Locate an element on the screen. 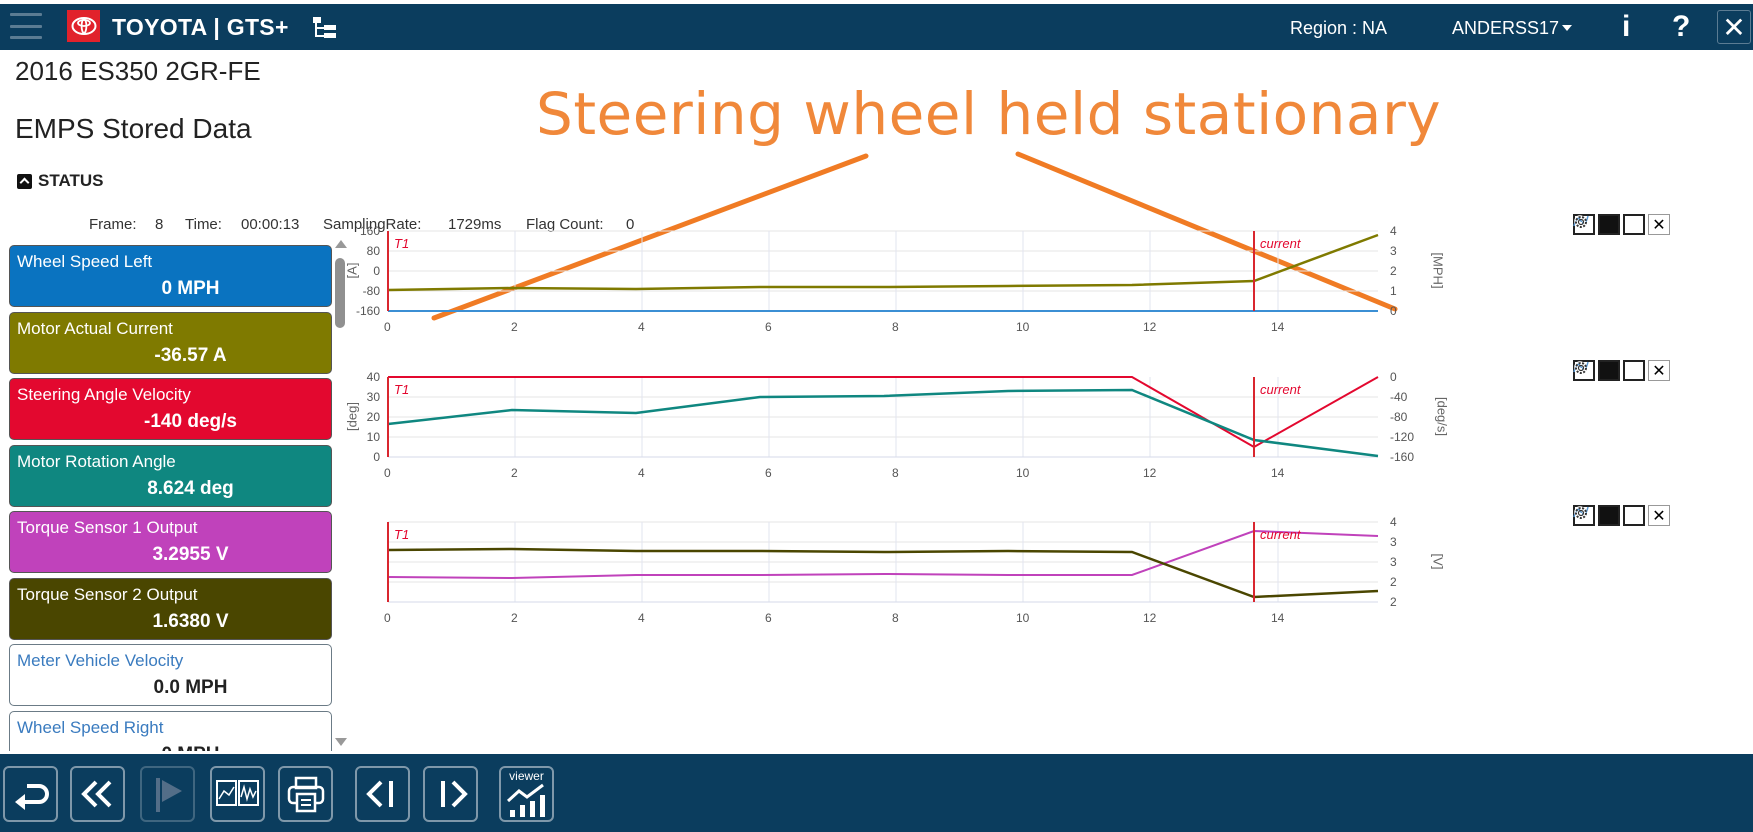  help-button: ? is located at coordinates (1681, 26).